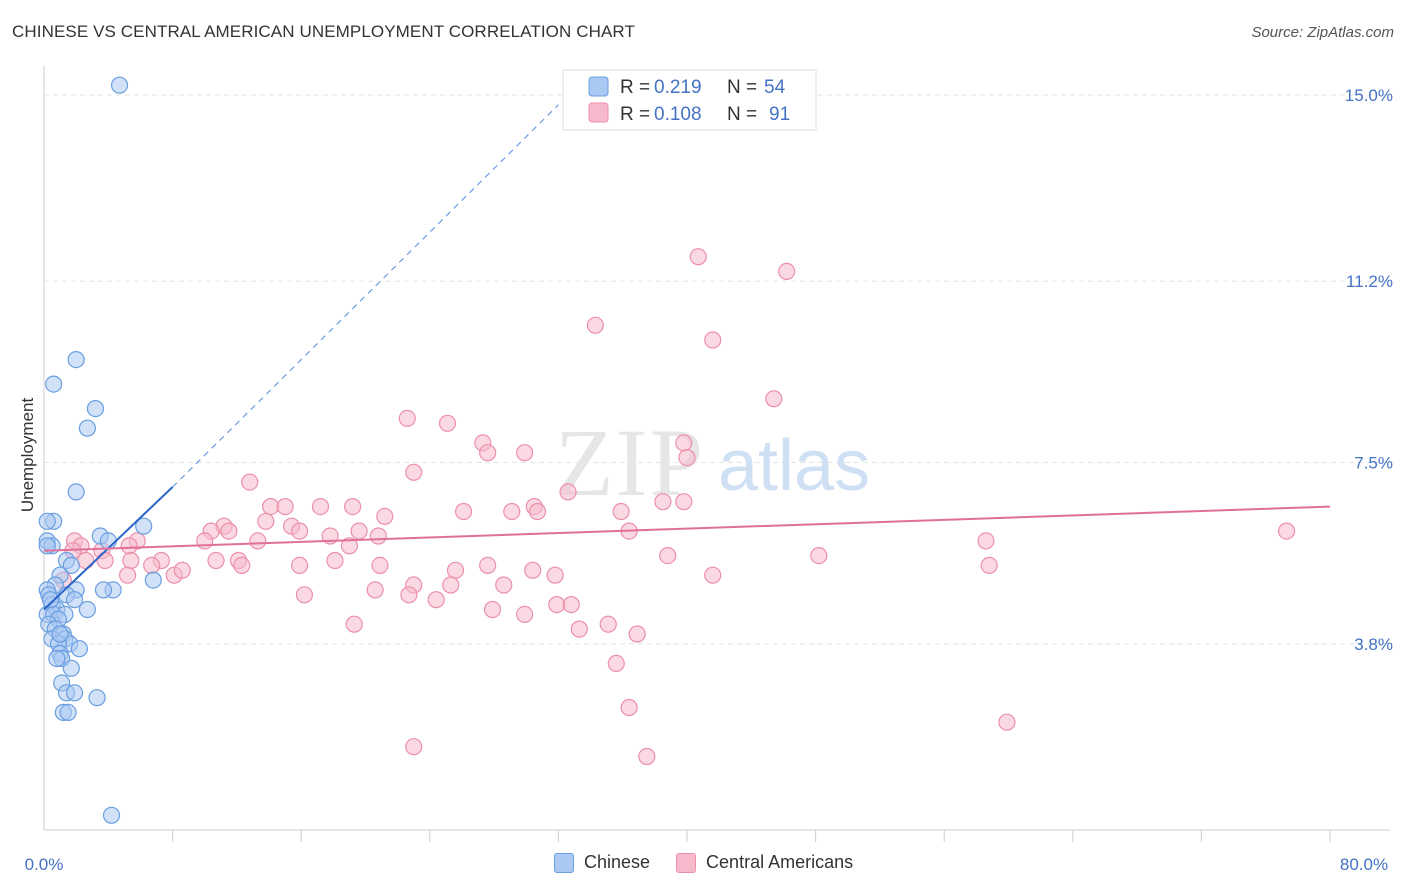  Describe the element at coordinates (635, 87) in the screenshot. I see `legend-chinese-r-label: R =` at that location.